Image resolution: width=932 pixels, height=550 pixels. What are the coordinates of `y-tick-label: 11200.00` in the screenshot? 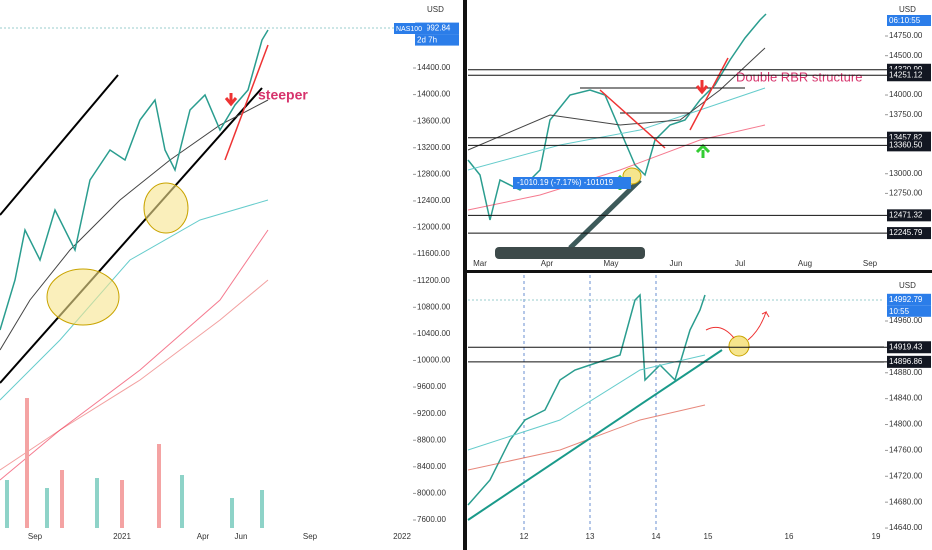 It's located at (433, 280).